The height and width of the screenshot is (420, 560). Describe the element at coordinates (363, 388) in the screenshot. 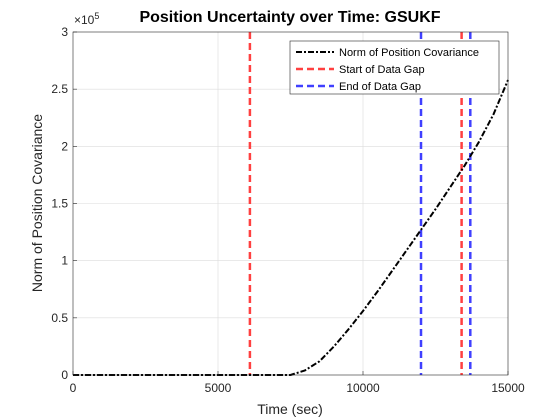

I see `x-tick-label: 10000` at that location.